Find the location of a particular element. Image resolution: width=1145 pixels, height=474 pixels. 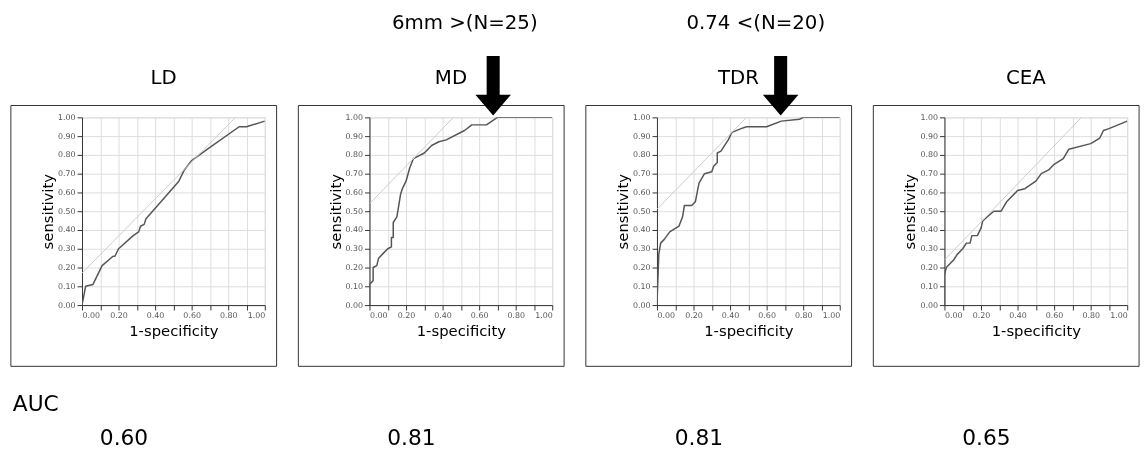

chart-title: LD is located at coordinates (163, 77).